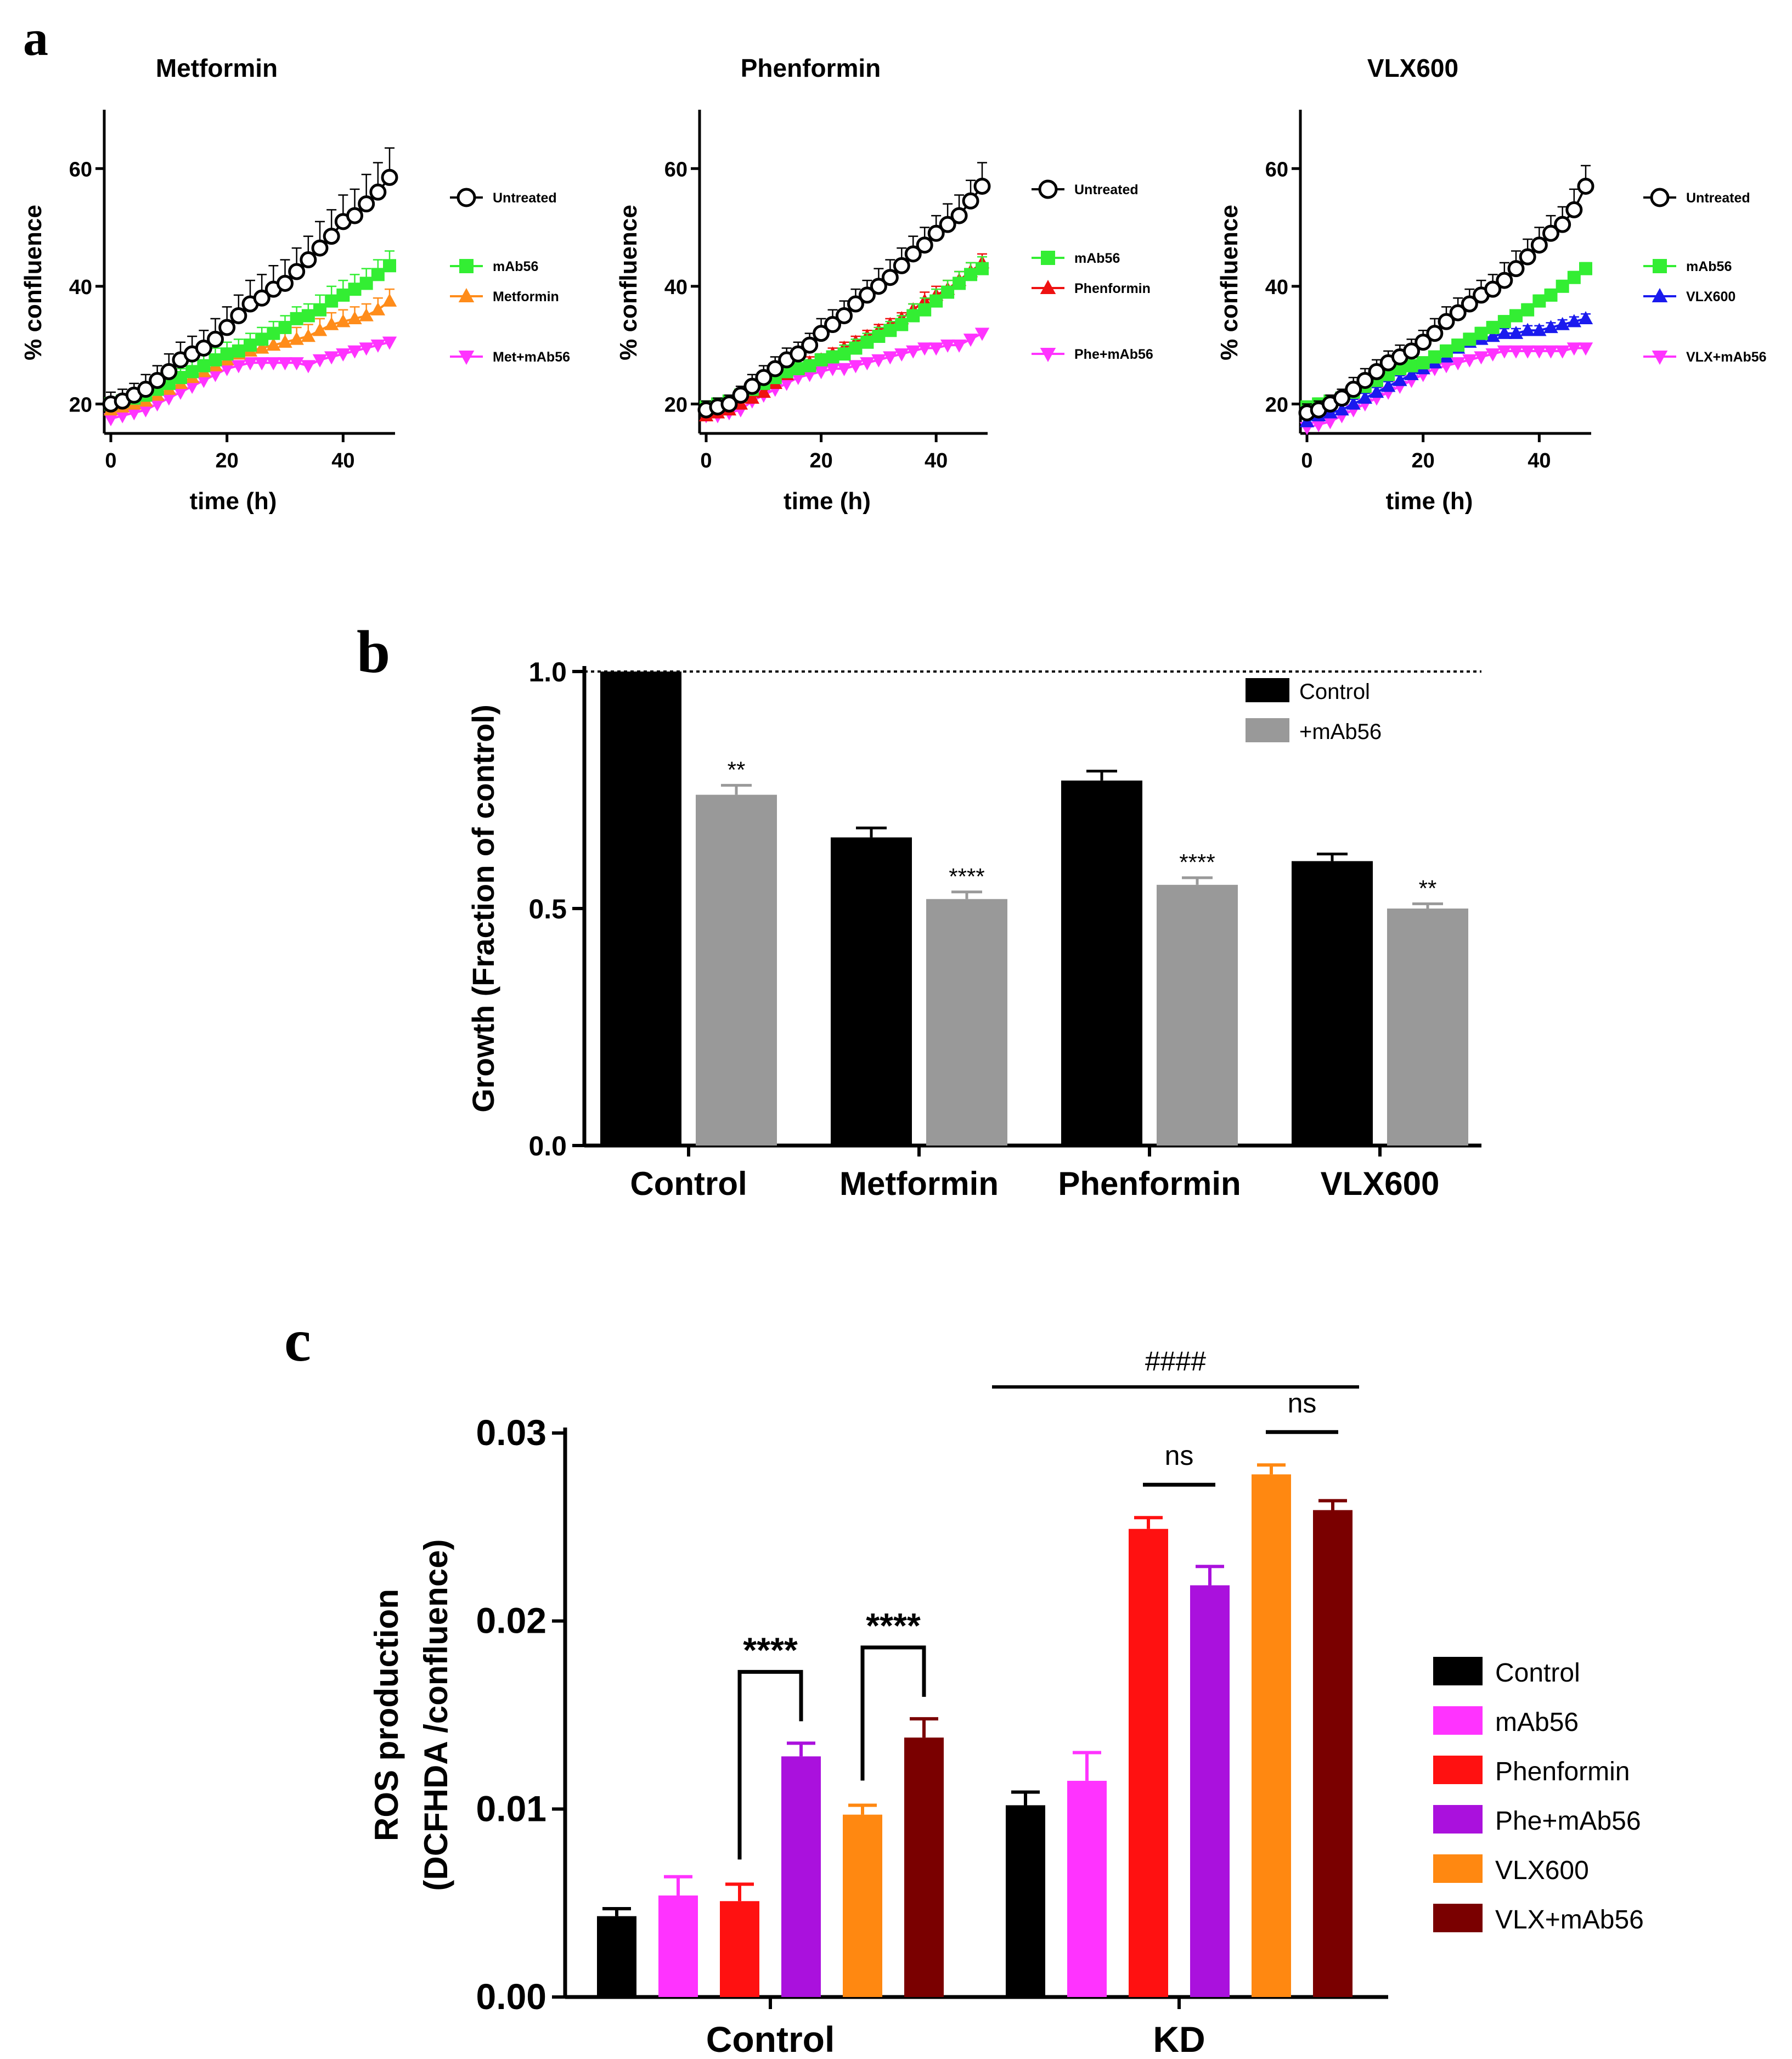  Describe the element at coordinates (1381, 1184) in the screenshot. I see `b-x-tick-label: VLX600` at that location.